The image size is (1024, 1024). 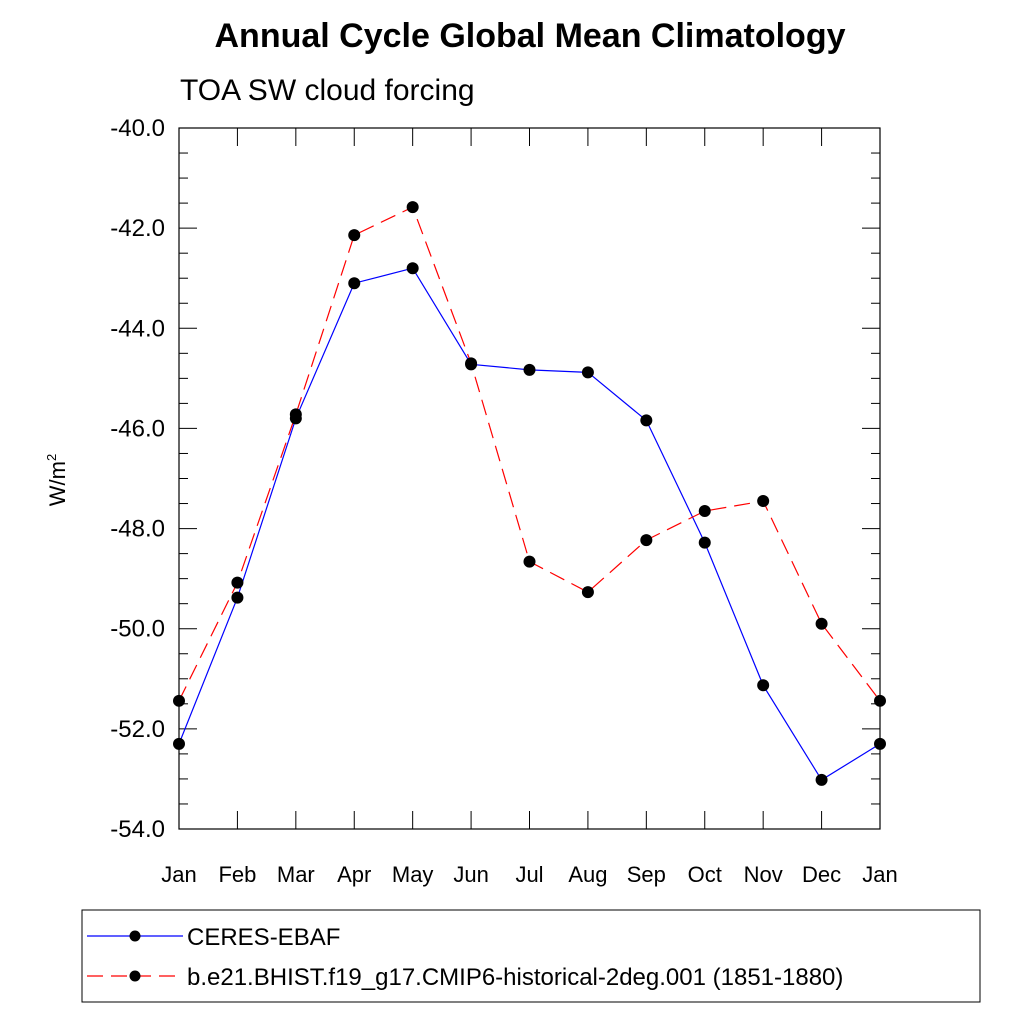 I want to click on y-axis-label: W/m2, so click(x=57, y=480).